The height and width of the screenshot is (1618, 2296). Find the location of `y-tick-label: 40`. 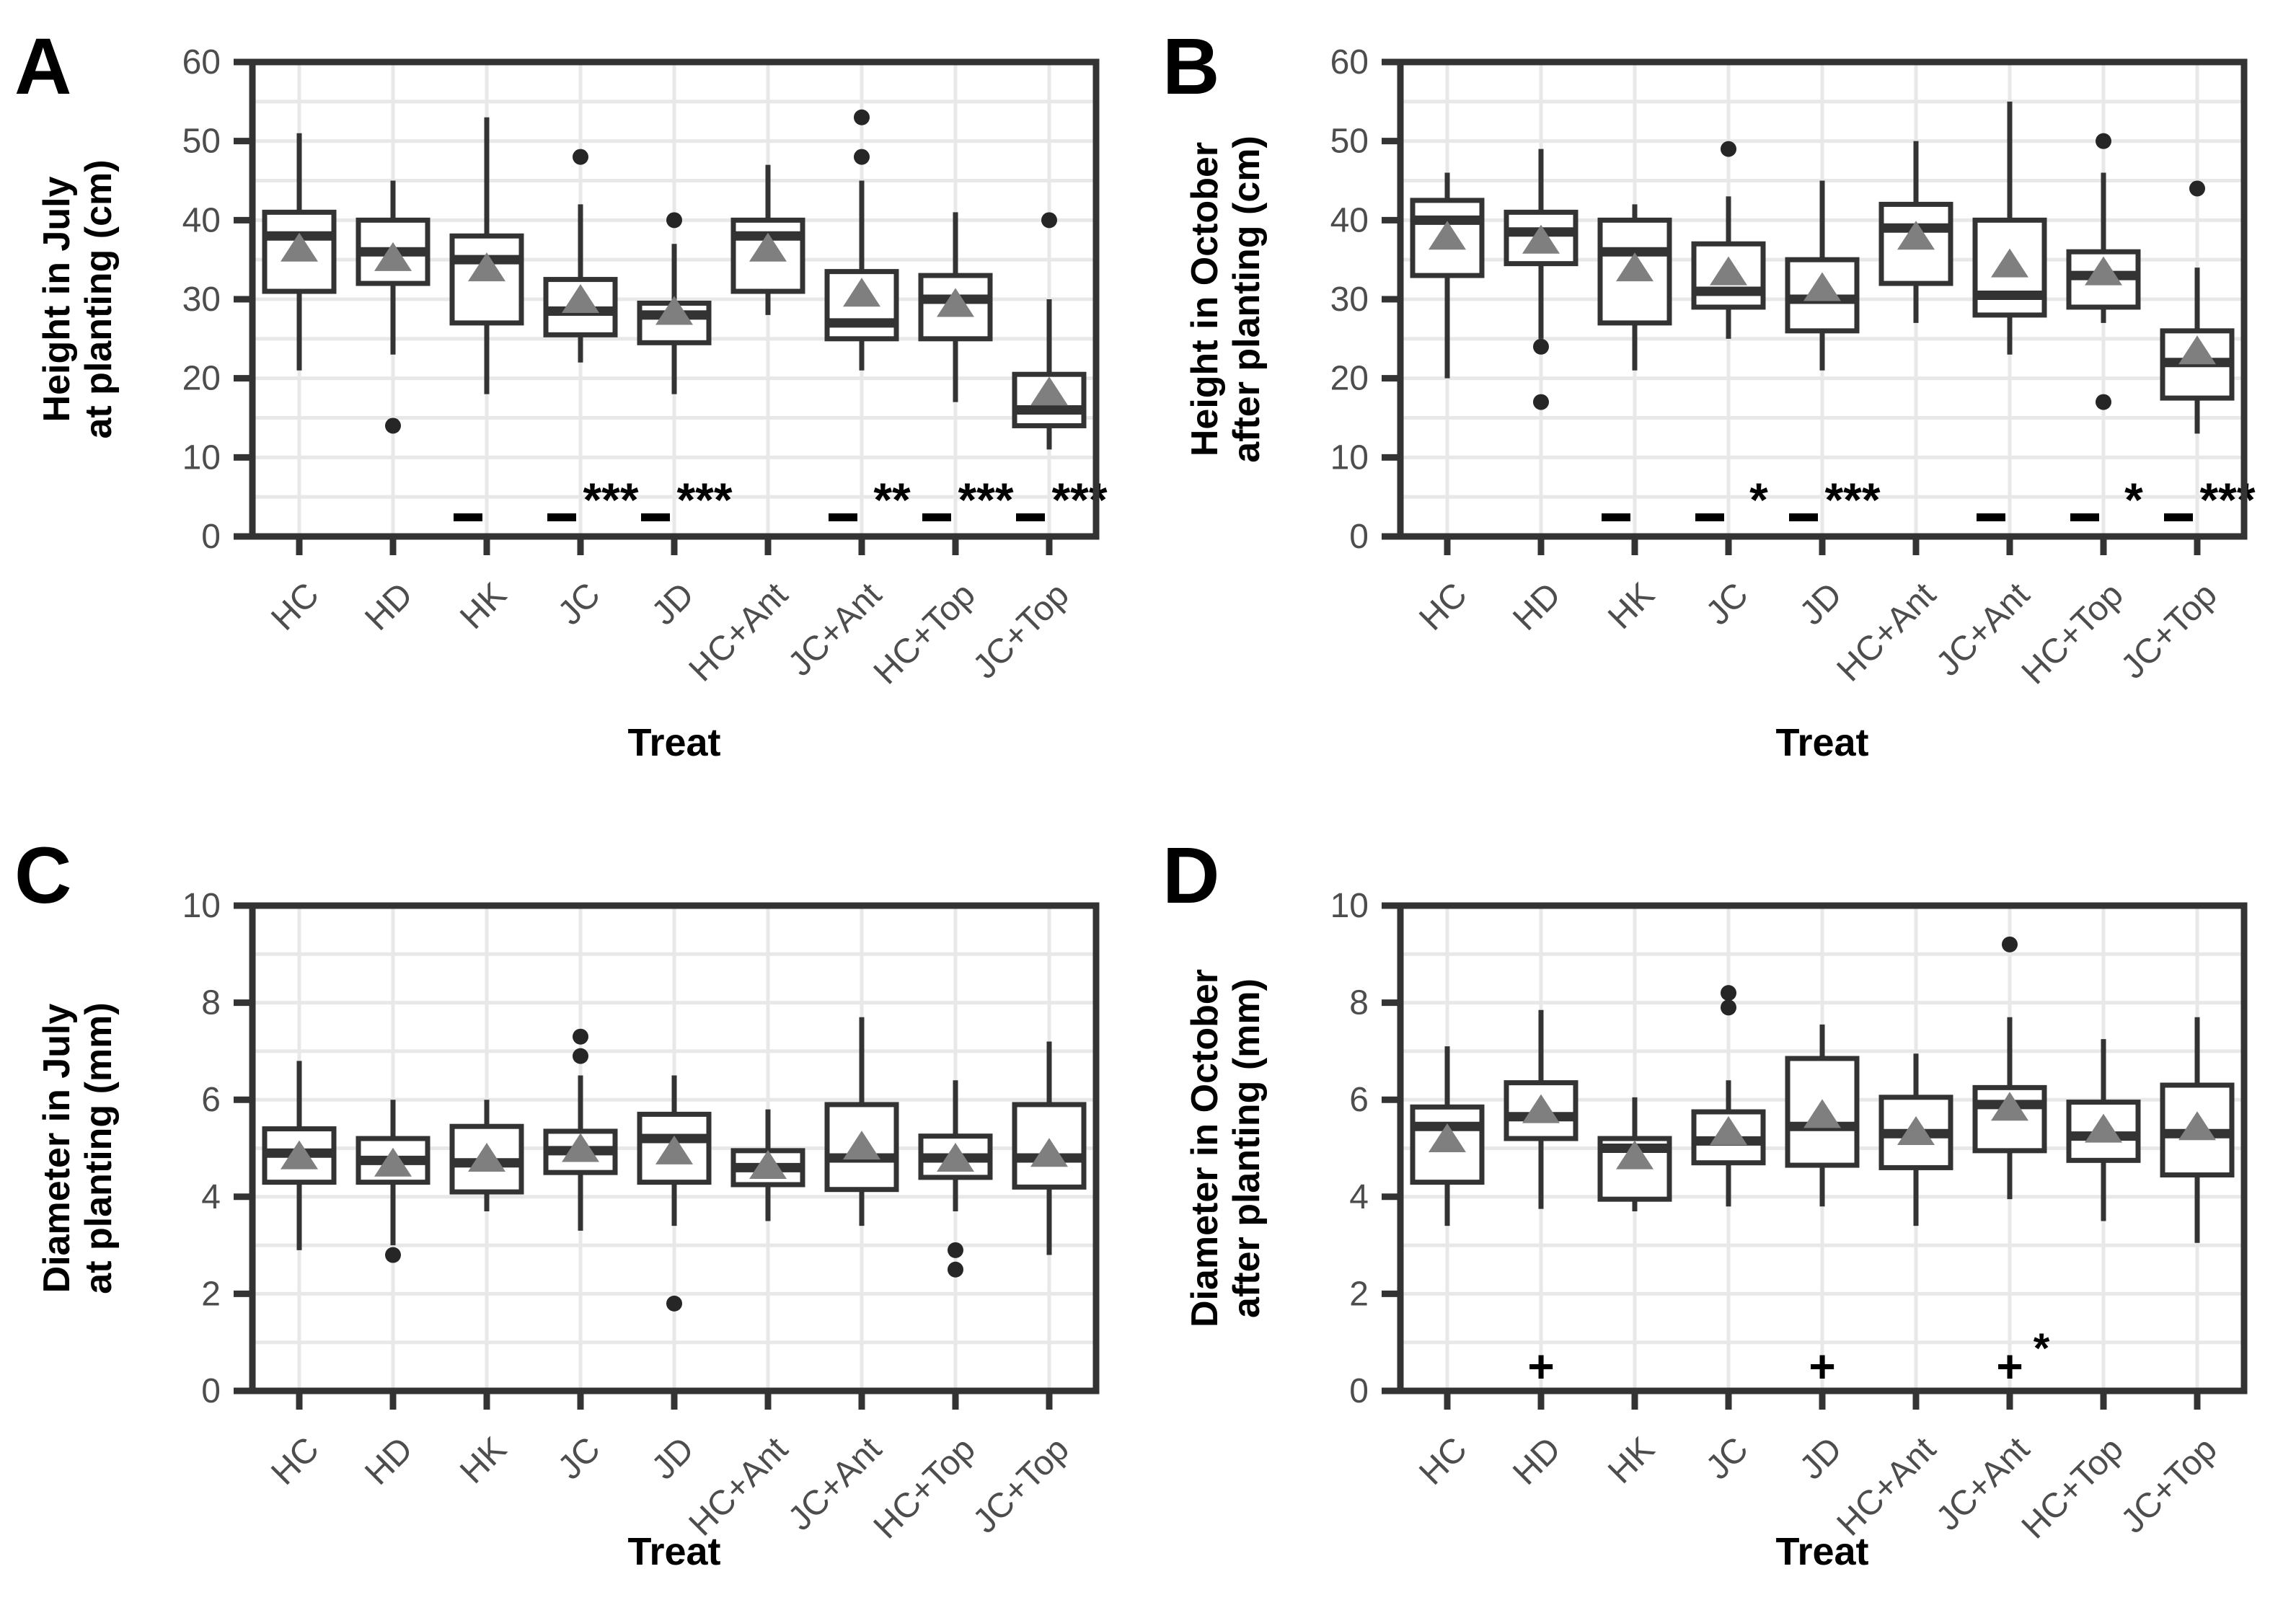

y-tick-label: 40 is located at coordinates (201, 220).